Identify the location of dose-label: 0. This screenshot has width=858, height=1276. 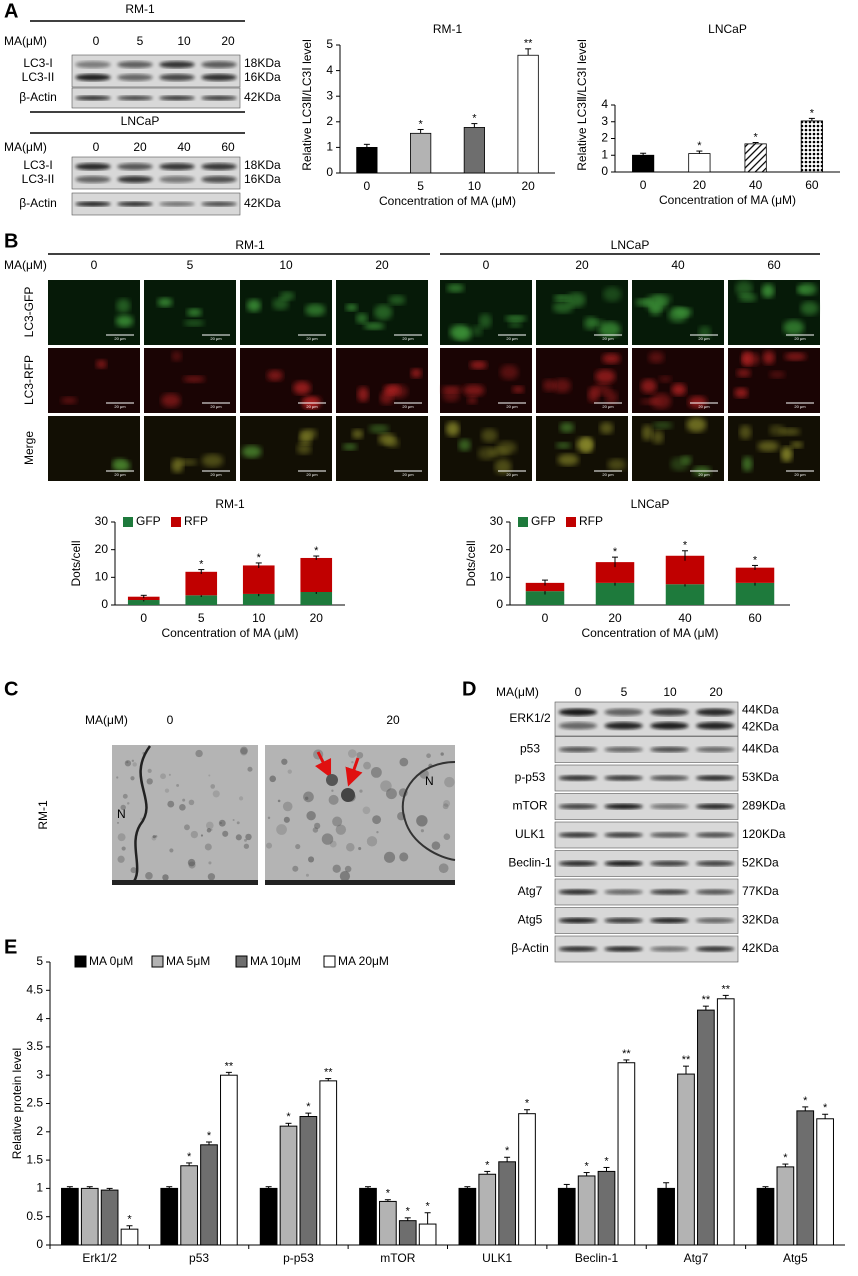
(96, 147).